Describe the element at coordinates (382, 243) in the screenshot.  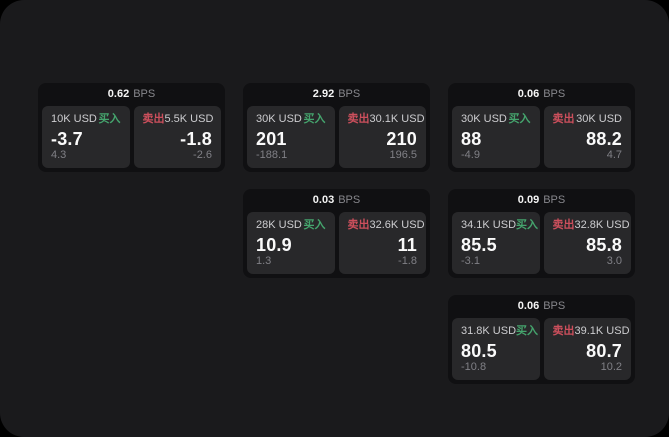
I see `sell-tile: 卖出 32.6K USD 11 -1.8` at that location.